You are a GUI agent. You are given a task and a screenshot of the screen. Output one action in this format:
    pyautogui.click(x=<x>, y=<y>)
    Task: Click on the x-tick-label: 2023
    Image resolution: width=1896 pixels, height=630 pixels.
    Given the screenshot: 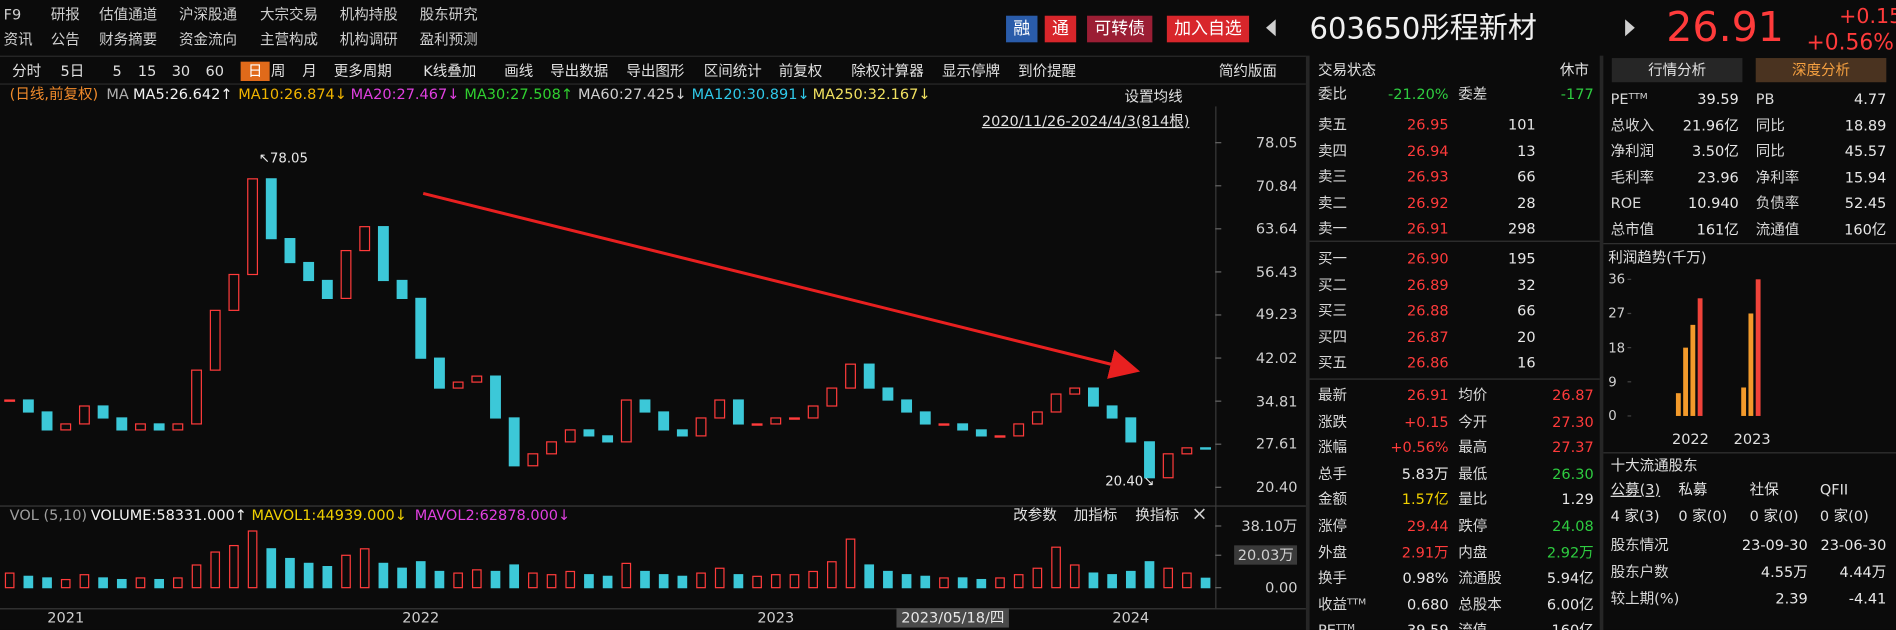 What is the action you would take?
    pyautogui.click(x=776, y=618)
    